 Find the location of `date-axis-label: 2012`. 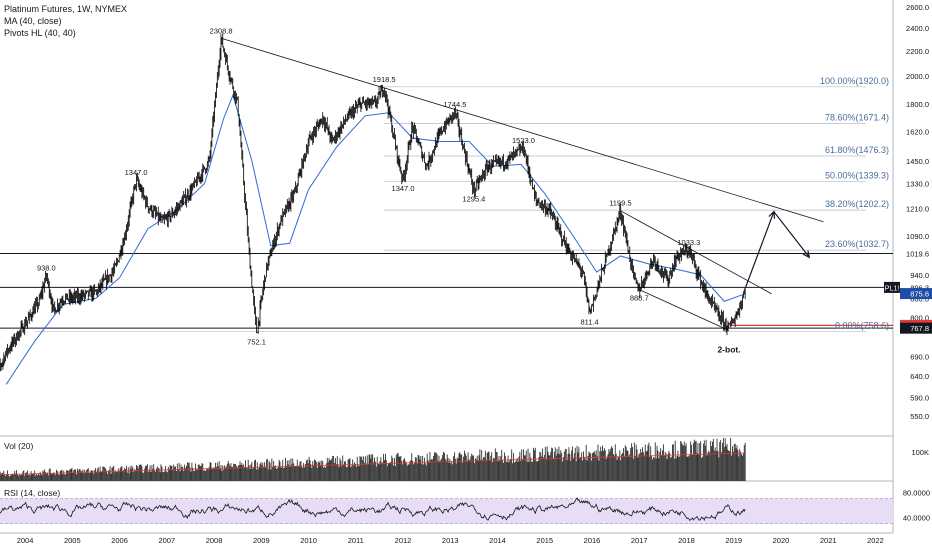

date-axis-label: 2012 is located at coordinates (403, 540).